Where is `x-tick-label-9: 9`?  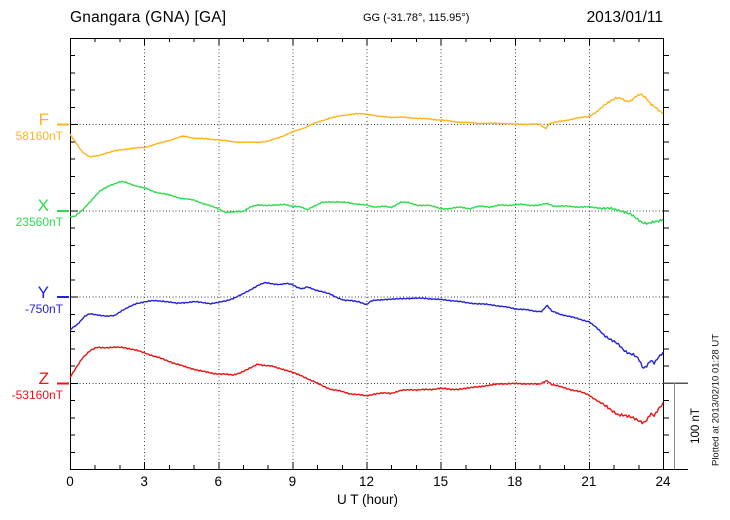 x-tick-label-9: 9 is located at coordinates (292, 481).